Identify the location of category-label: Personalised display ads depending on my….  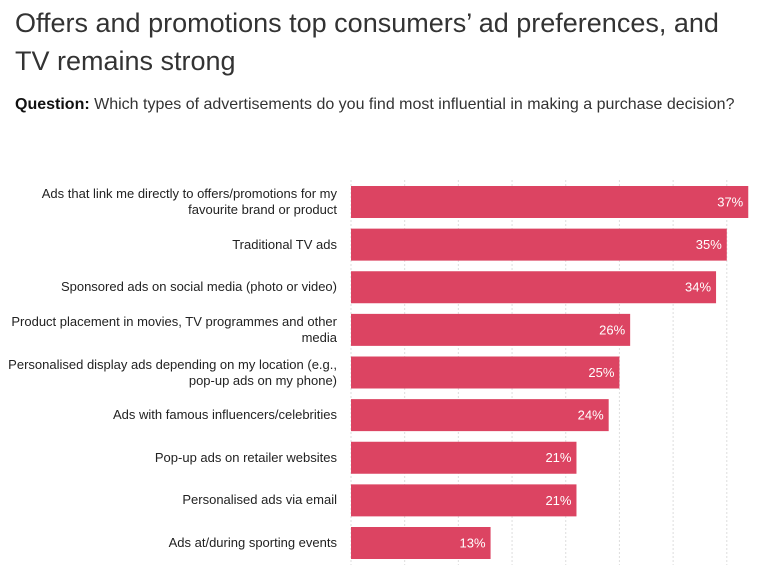
(172, 372).